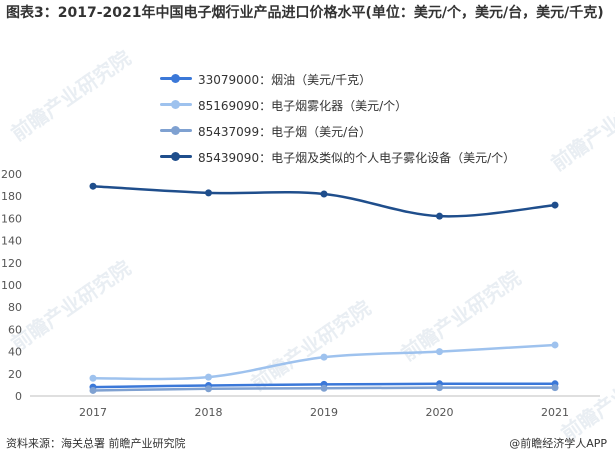 This screenshot has height=463, width=615. Describe the element at coordinates (558, 443) in the screenshot. I see `brand-credit: @前瞻经济学人APP` at that location.